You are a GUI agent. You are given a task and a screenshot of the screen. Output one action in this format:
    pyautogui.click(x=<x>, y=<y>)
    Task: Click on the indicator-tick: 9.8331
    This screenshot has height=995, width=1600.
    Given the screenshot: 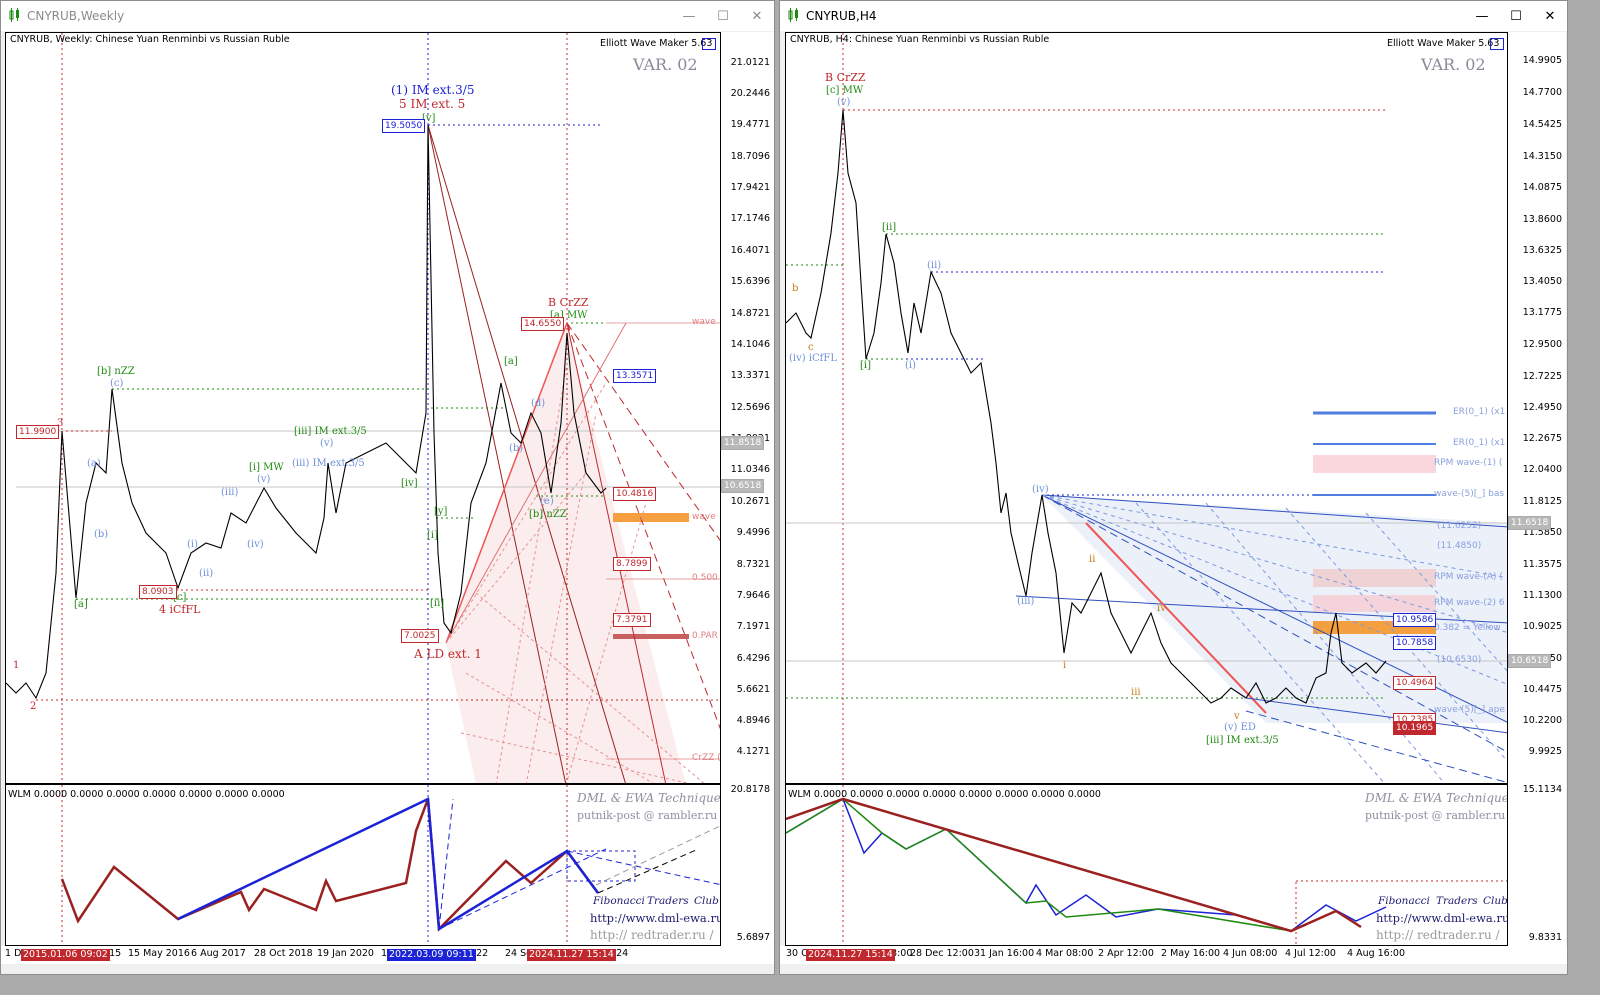 What is the action you would take?
    pyautogui.click(x=1545, y=937)
    